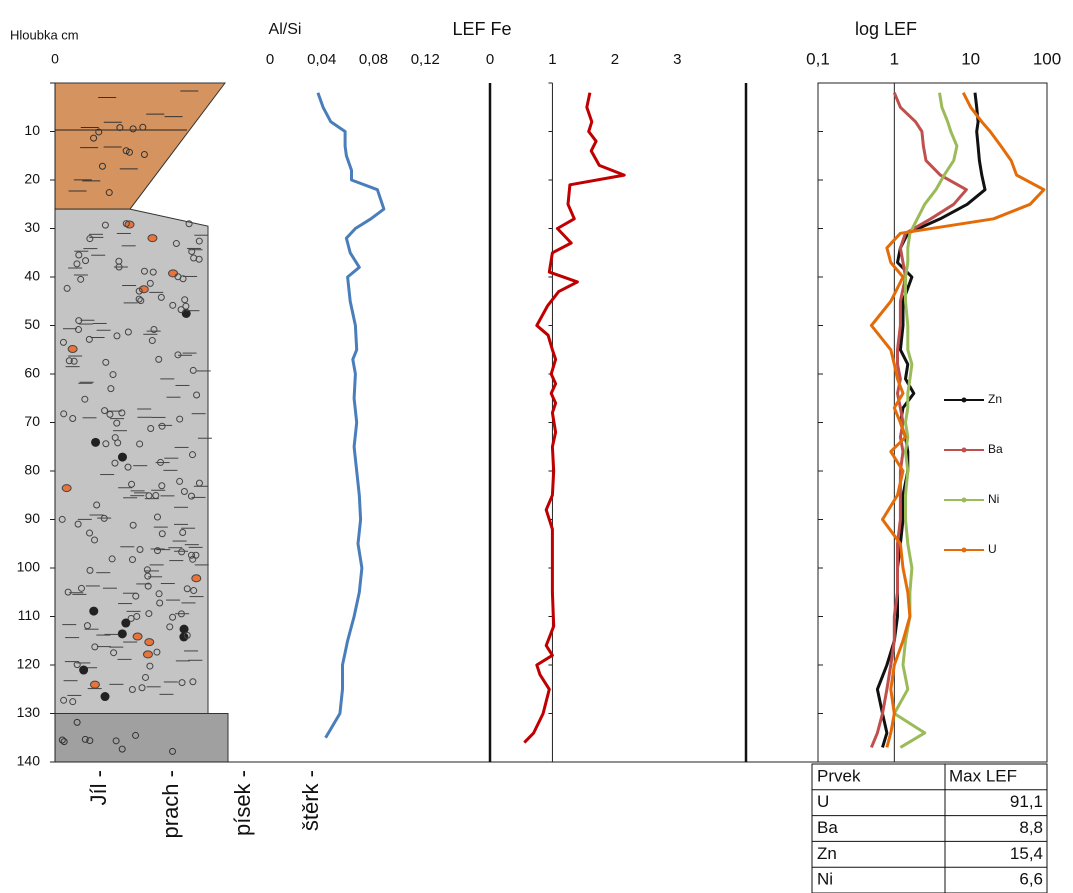  What do you see at coordinates (1047, 58) in the screenshot?
I see `x-tick-label: 100` at bounding box center [1047, 58].